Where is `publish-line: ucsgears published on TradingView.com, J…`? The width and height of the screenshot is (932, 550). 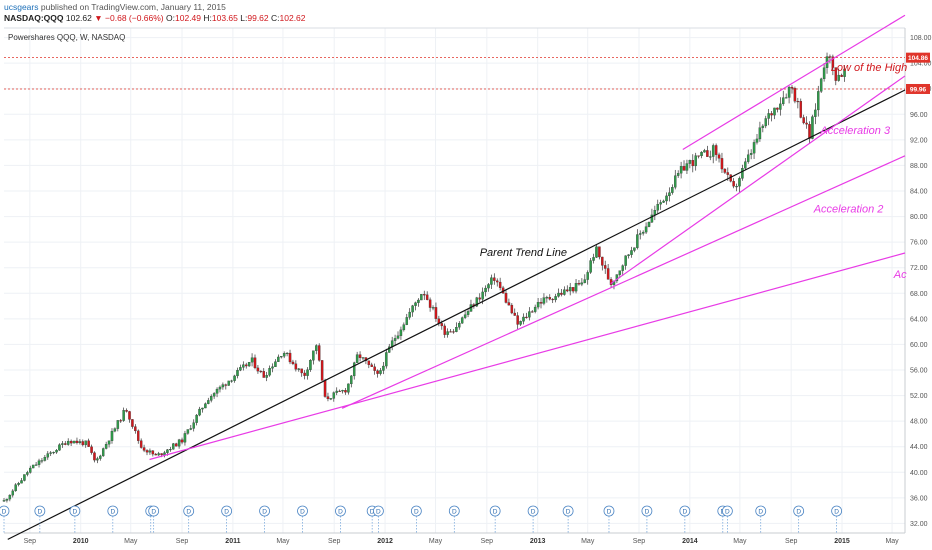 publish-line: ucsgears published on TradingView.com, J… is located at coordinates (155, 7).